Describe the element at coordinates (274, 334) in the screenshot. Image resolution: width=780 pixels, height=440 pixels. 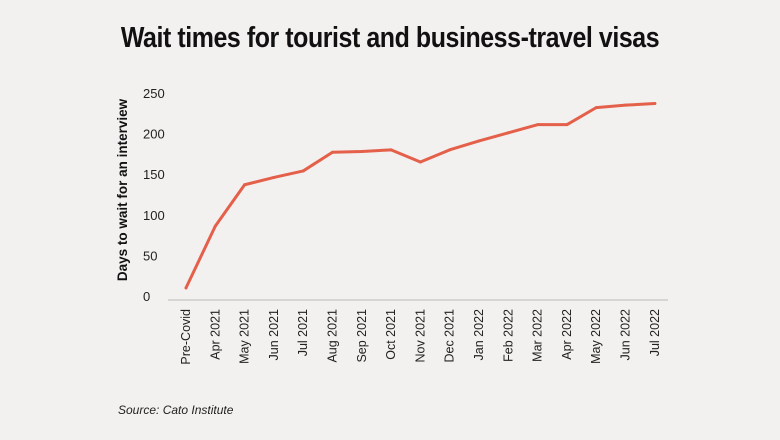
I see `x-tick-label: Jun 2021` at that location.